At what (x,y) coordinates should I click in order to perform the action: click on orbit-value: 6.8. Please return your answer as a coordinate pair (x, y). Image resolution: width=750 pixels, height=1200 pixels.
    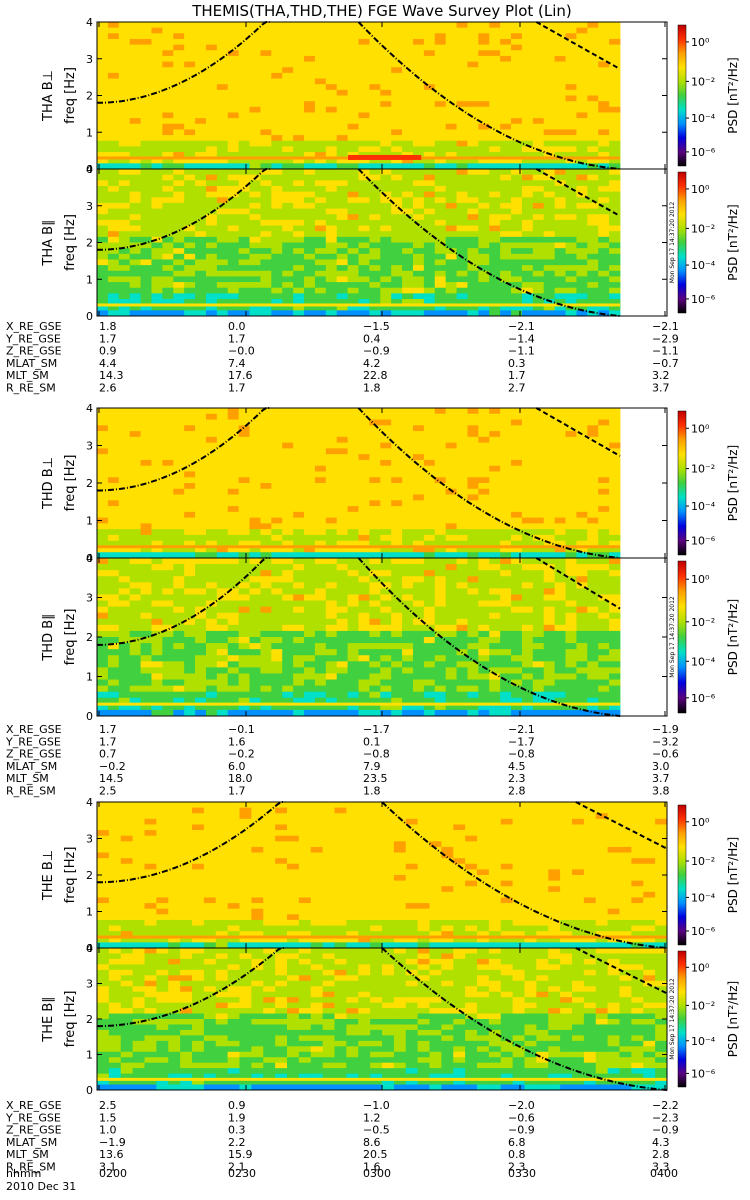
    Looking at the image, I should click on (517, 1142).